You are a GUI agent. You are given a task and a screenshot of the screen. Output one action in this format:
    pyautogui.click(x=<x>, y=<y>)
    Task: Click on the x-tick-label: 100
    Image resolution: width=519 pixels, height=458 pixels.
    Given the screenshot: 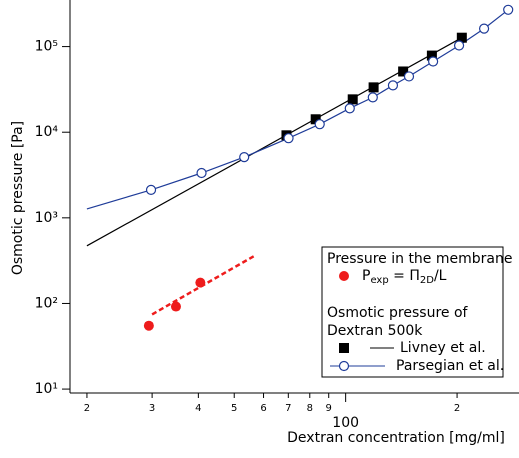 What is the action you would take?
    pyautogui.click(x=345, y=423)
    